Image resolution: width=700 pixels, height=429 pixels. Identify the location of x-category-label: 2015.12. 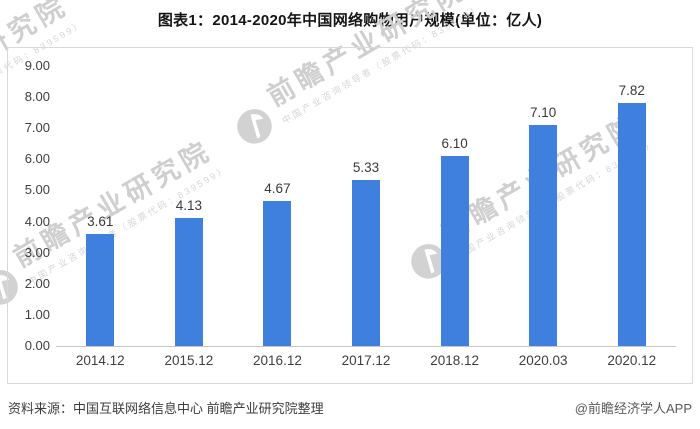
(189, 360).